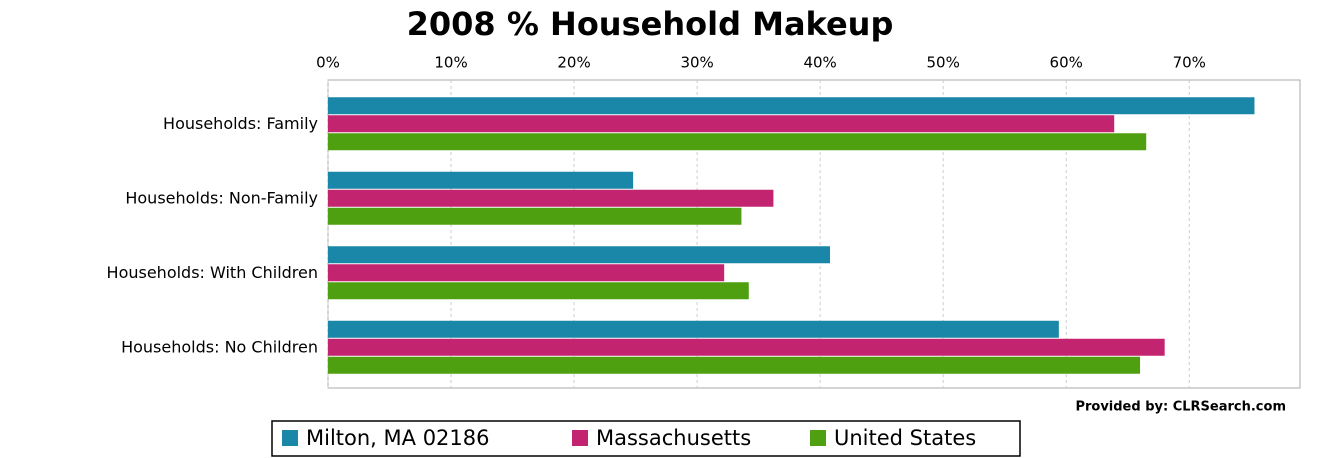  Describe the element at coordinates (1180, 407) in the screenshot. I see `source-note: Provided by: CLRSearch.com` at that location.